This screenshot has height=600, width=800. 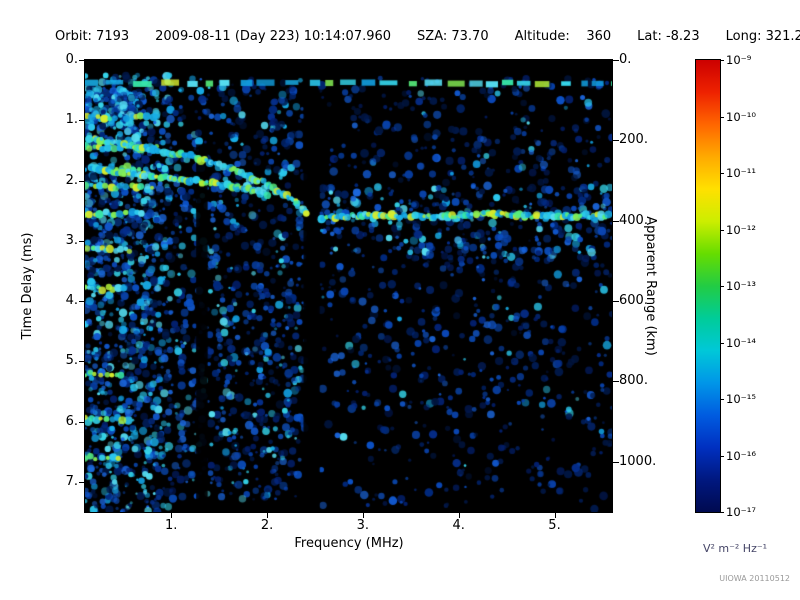 I want to click on colorbar-tick-label: 10⁻¹⁶, so click(x=741, y=455).